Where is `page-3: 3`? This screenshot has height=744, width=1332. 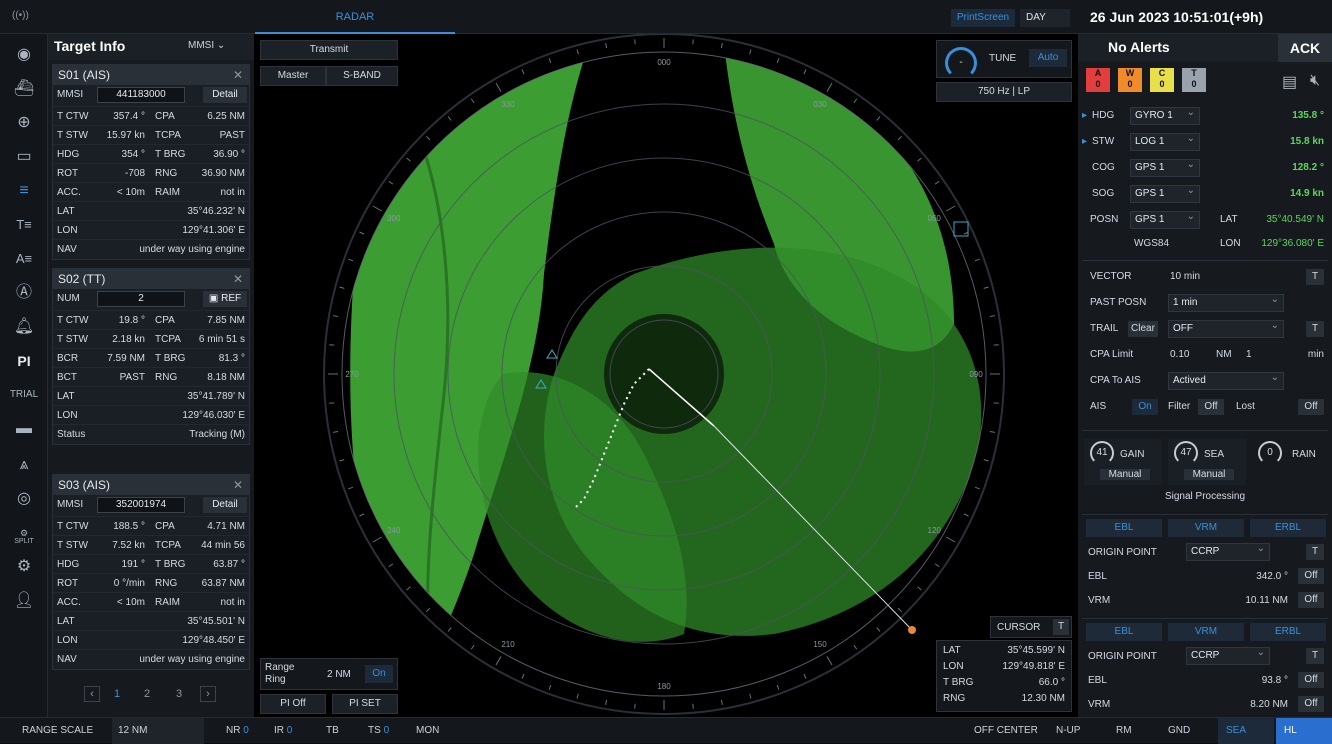 page-3: 3 is located at coordinates (179, 694).